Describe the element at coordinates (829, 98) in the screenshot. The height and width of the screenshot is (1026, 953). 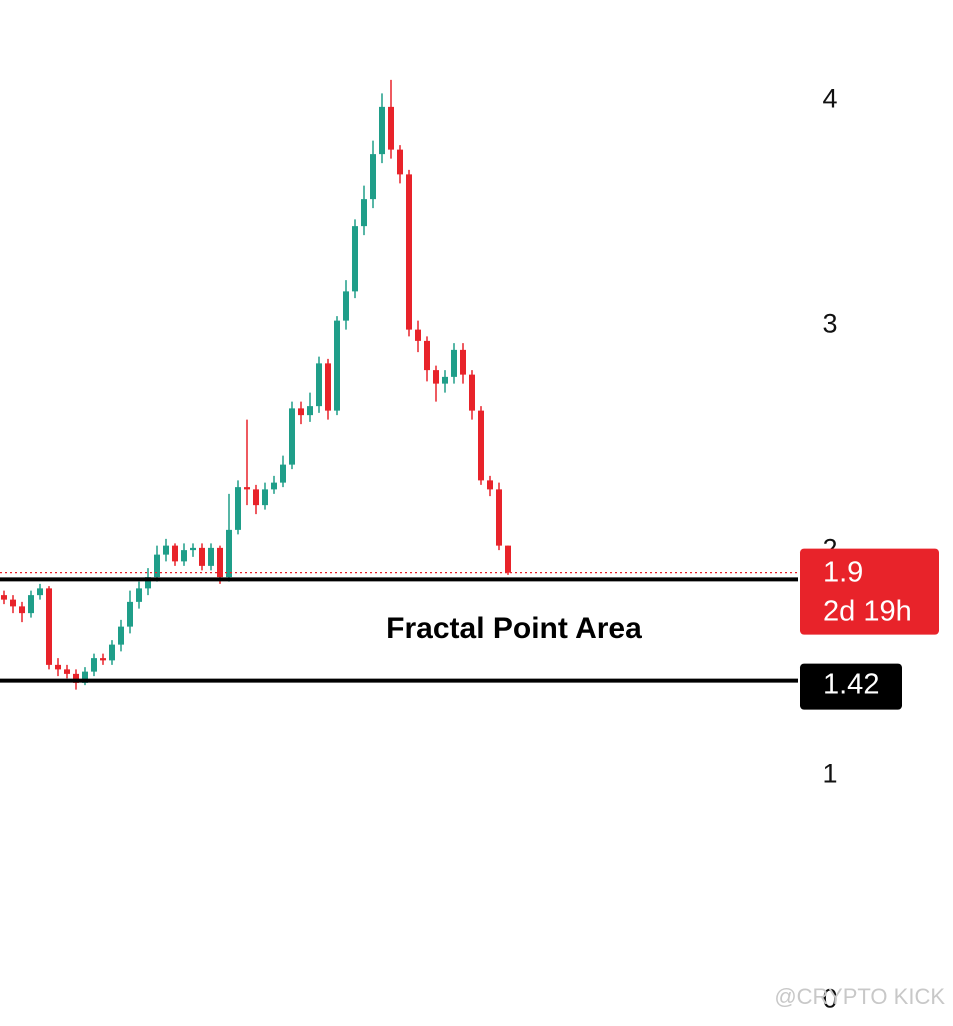
I see `y-tick-label: 4` at that location.